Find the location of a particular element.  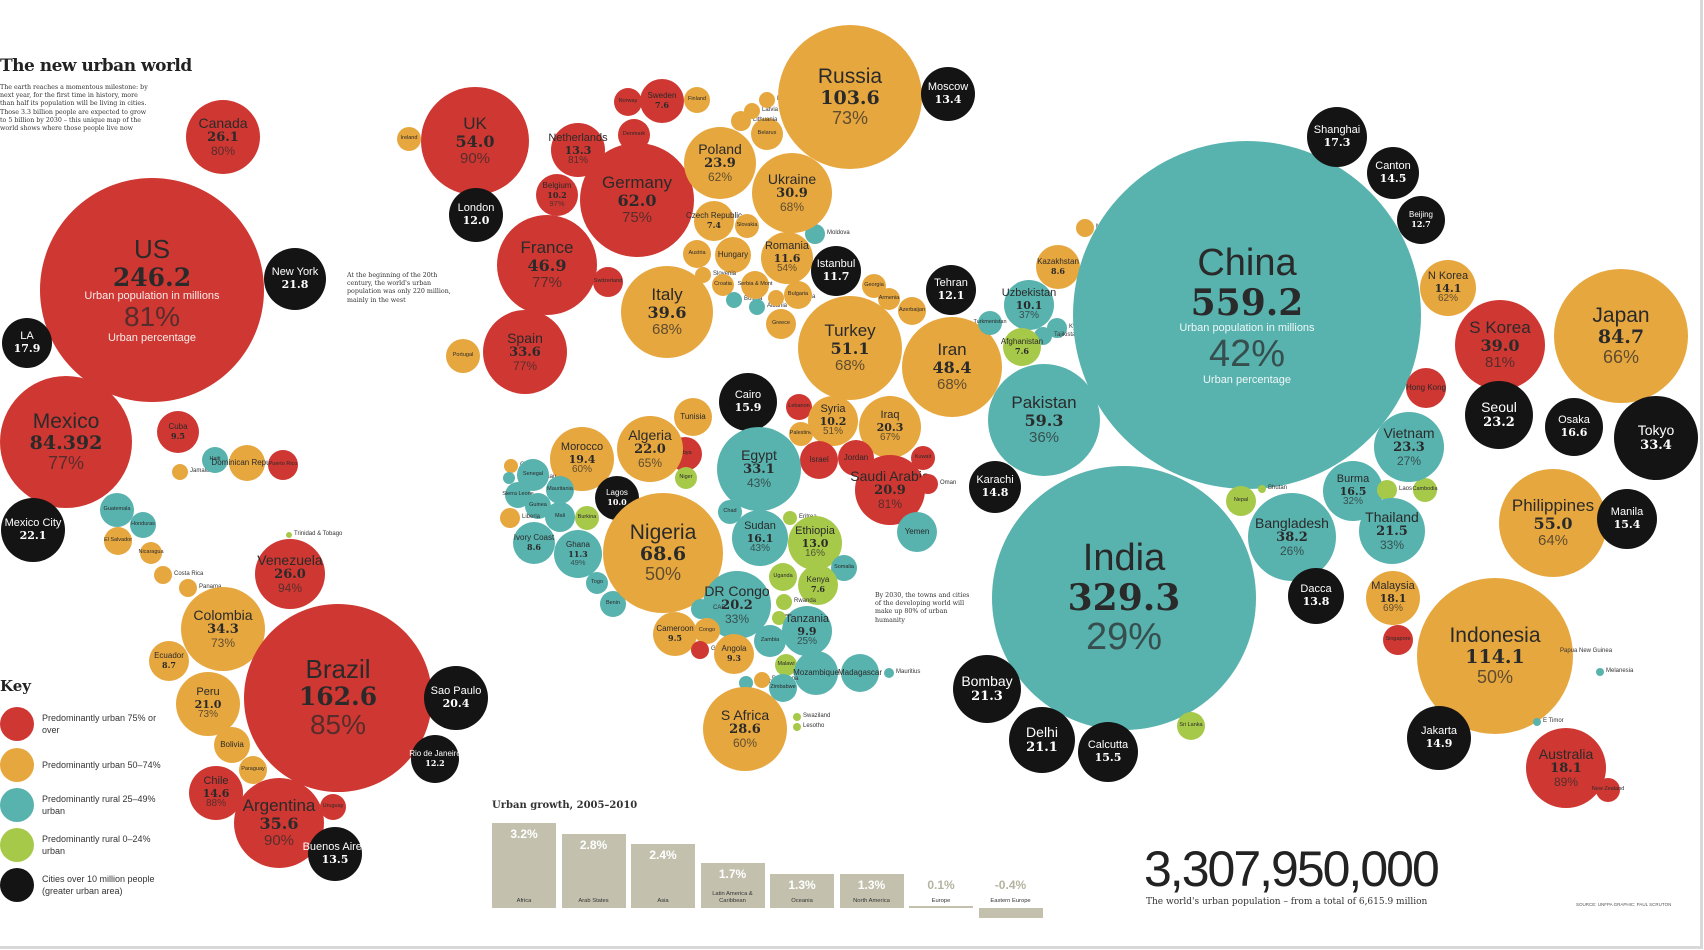

bubble-romania: Romania 11.6 54% is located at coordinates (787, 258).